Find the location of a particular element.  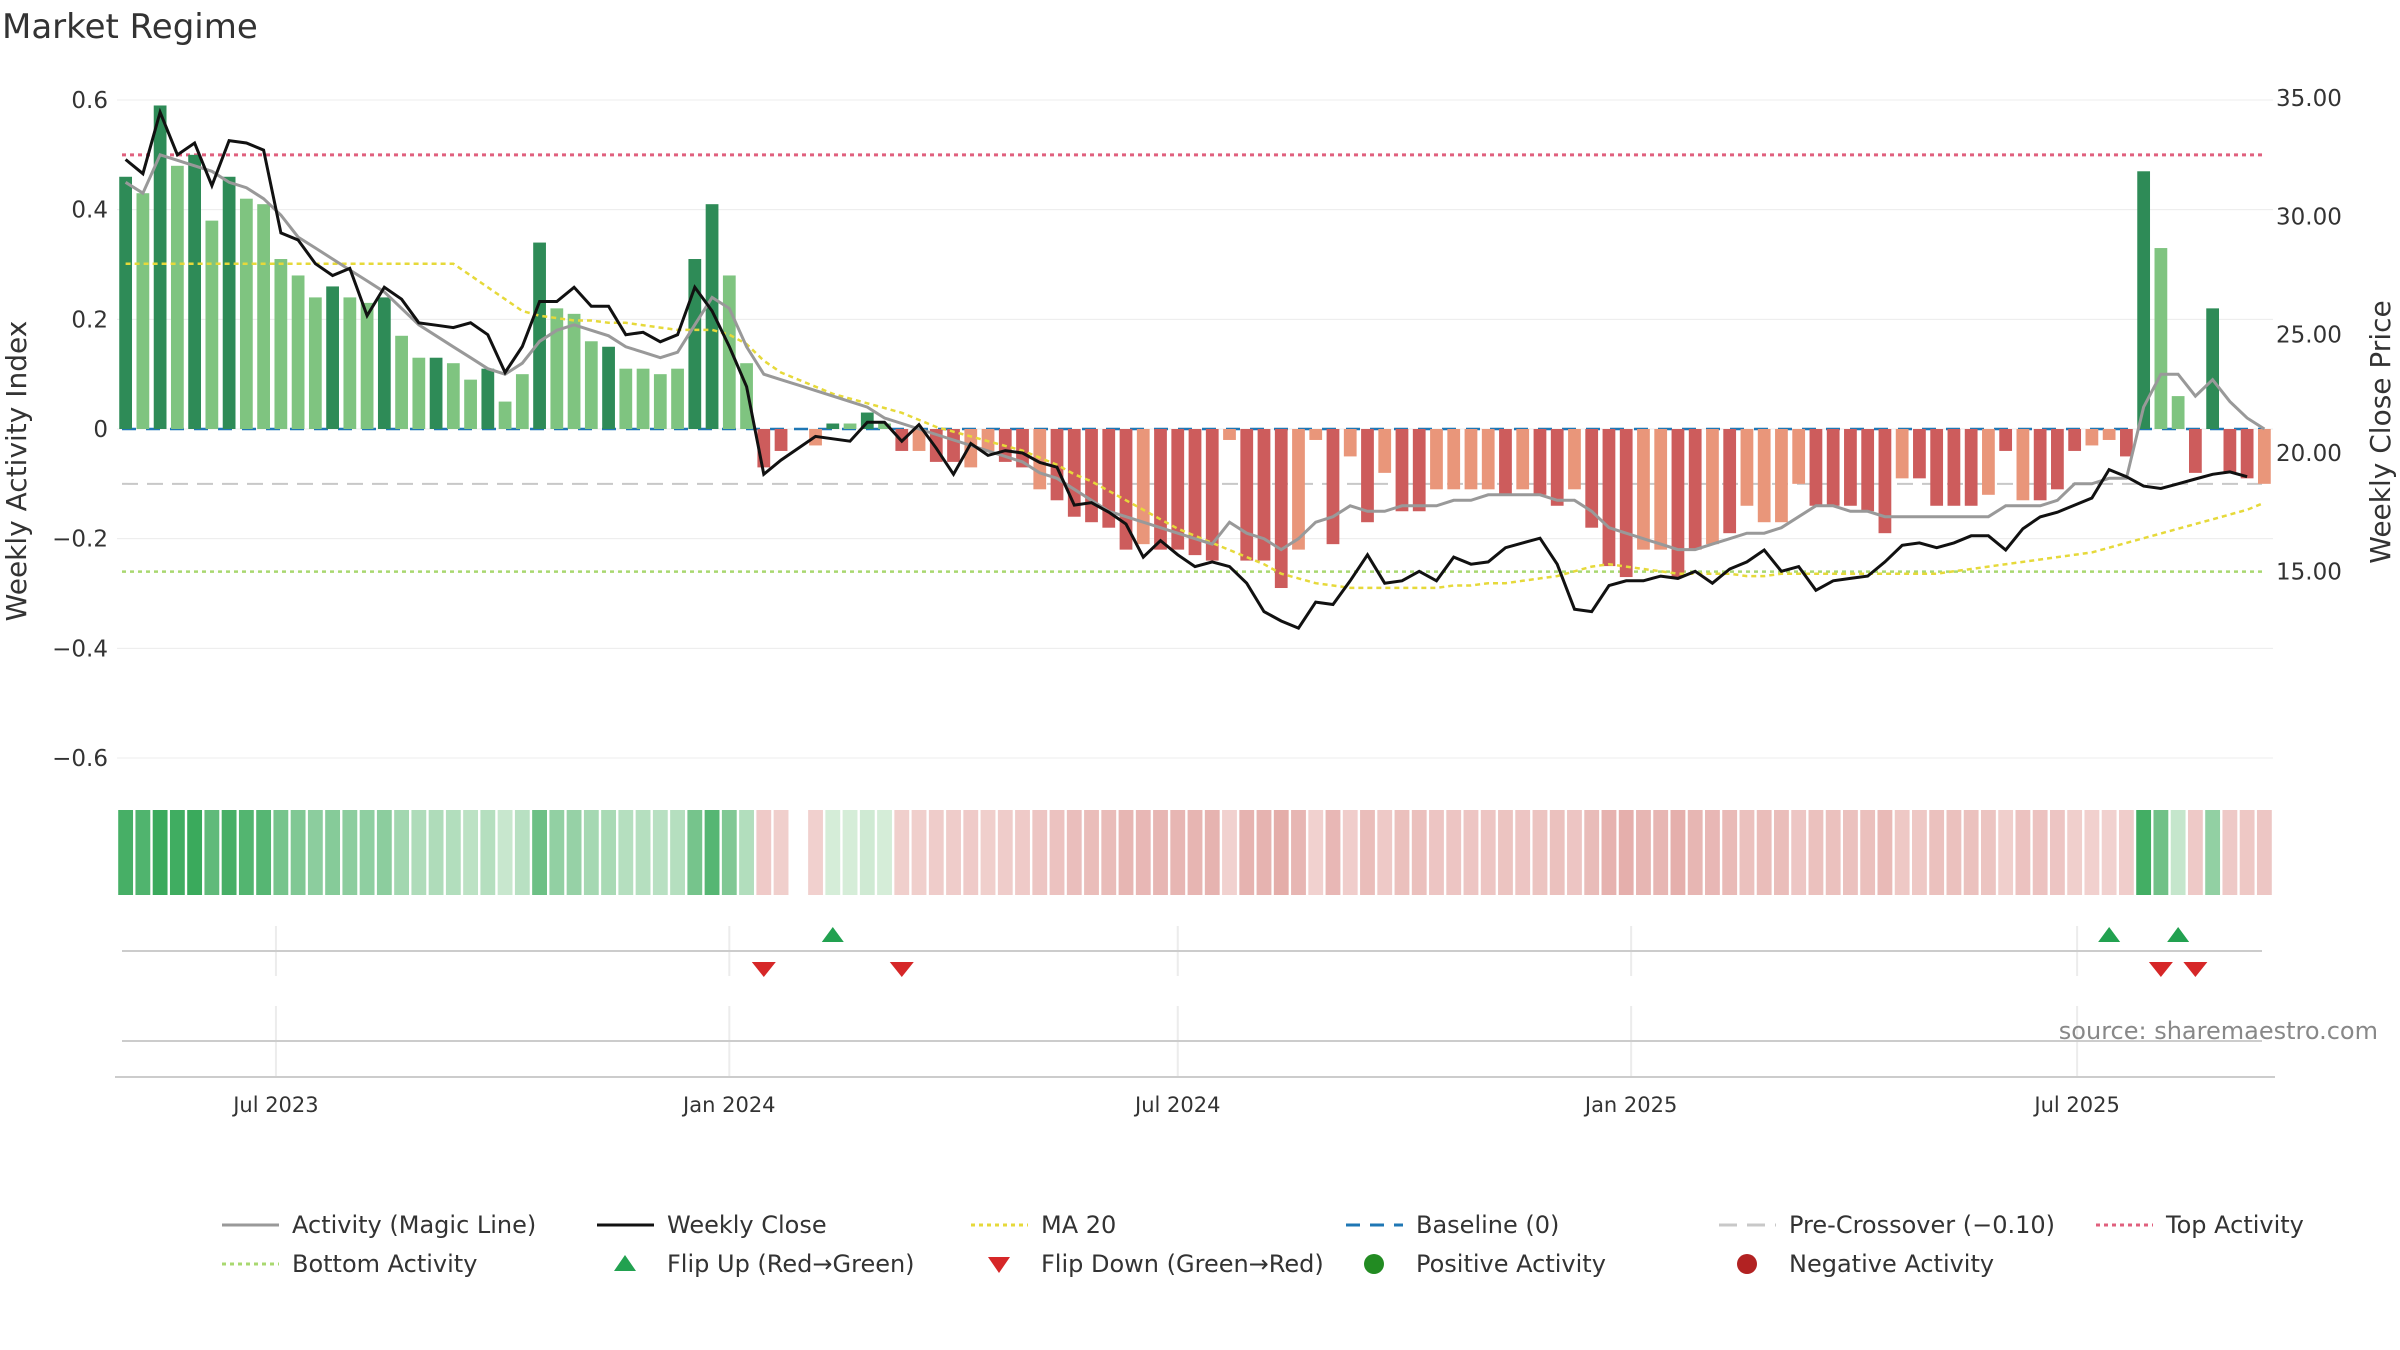

right-axis-ticks: 35.00 30.00 25.00 20.00 15.00 is located at coordinates (2309, 335).